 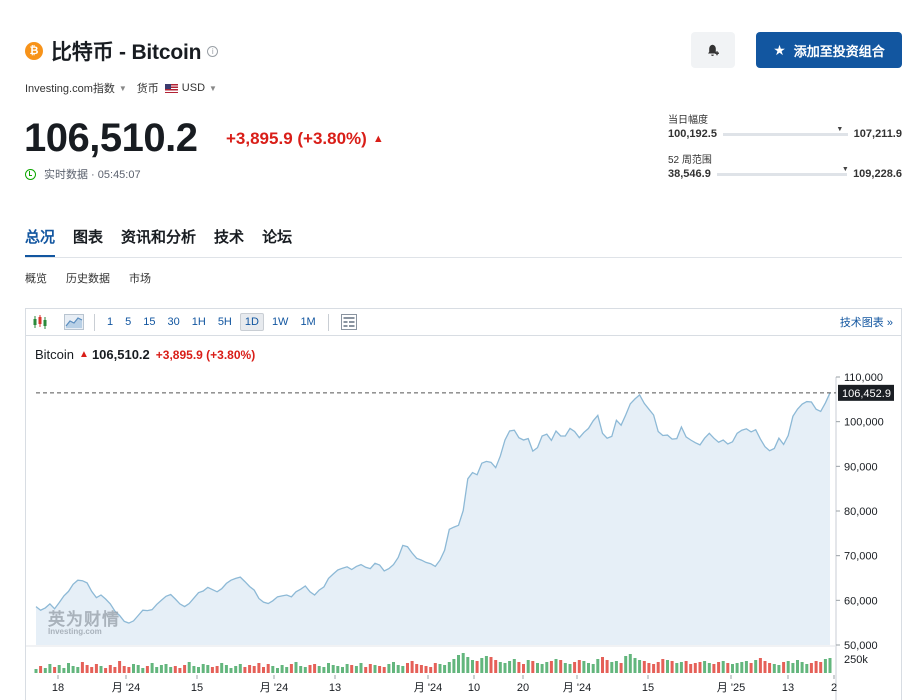 I want to click on y-tick-label: 110,000, so click(x=863, y=378).